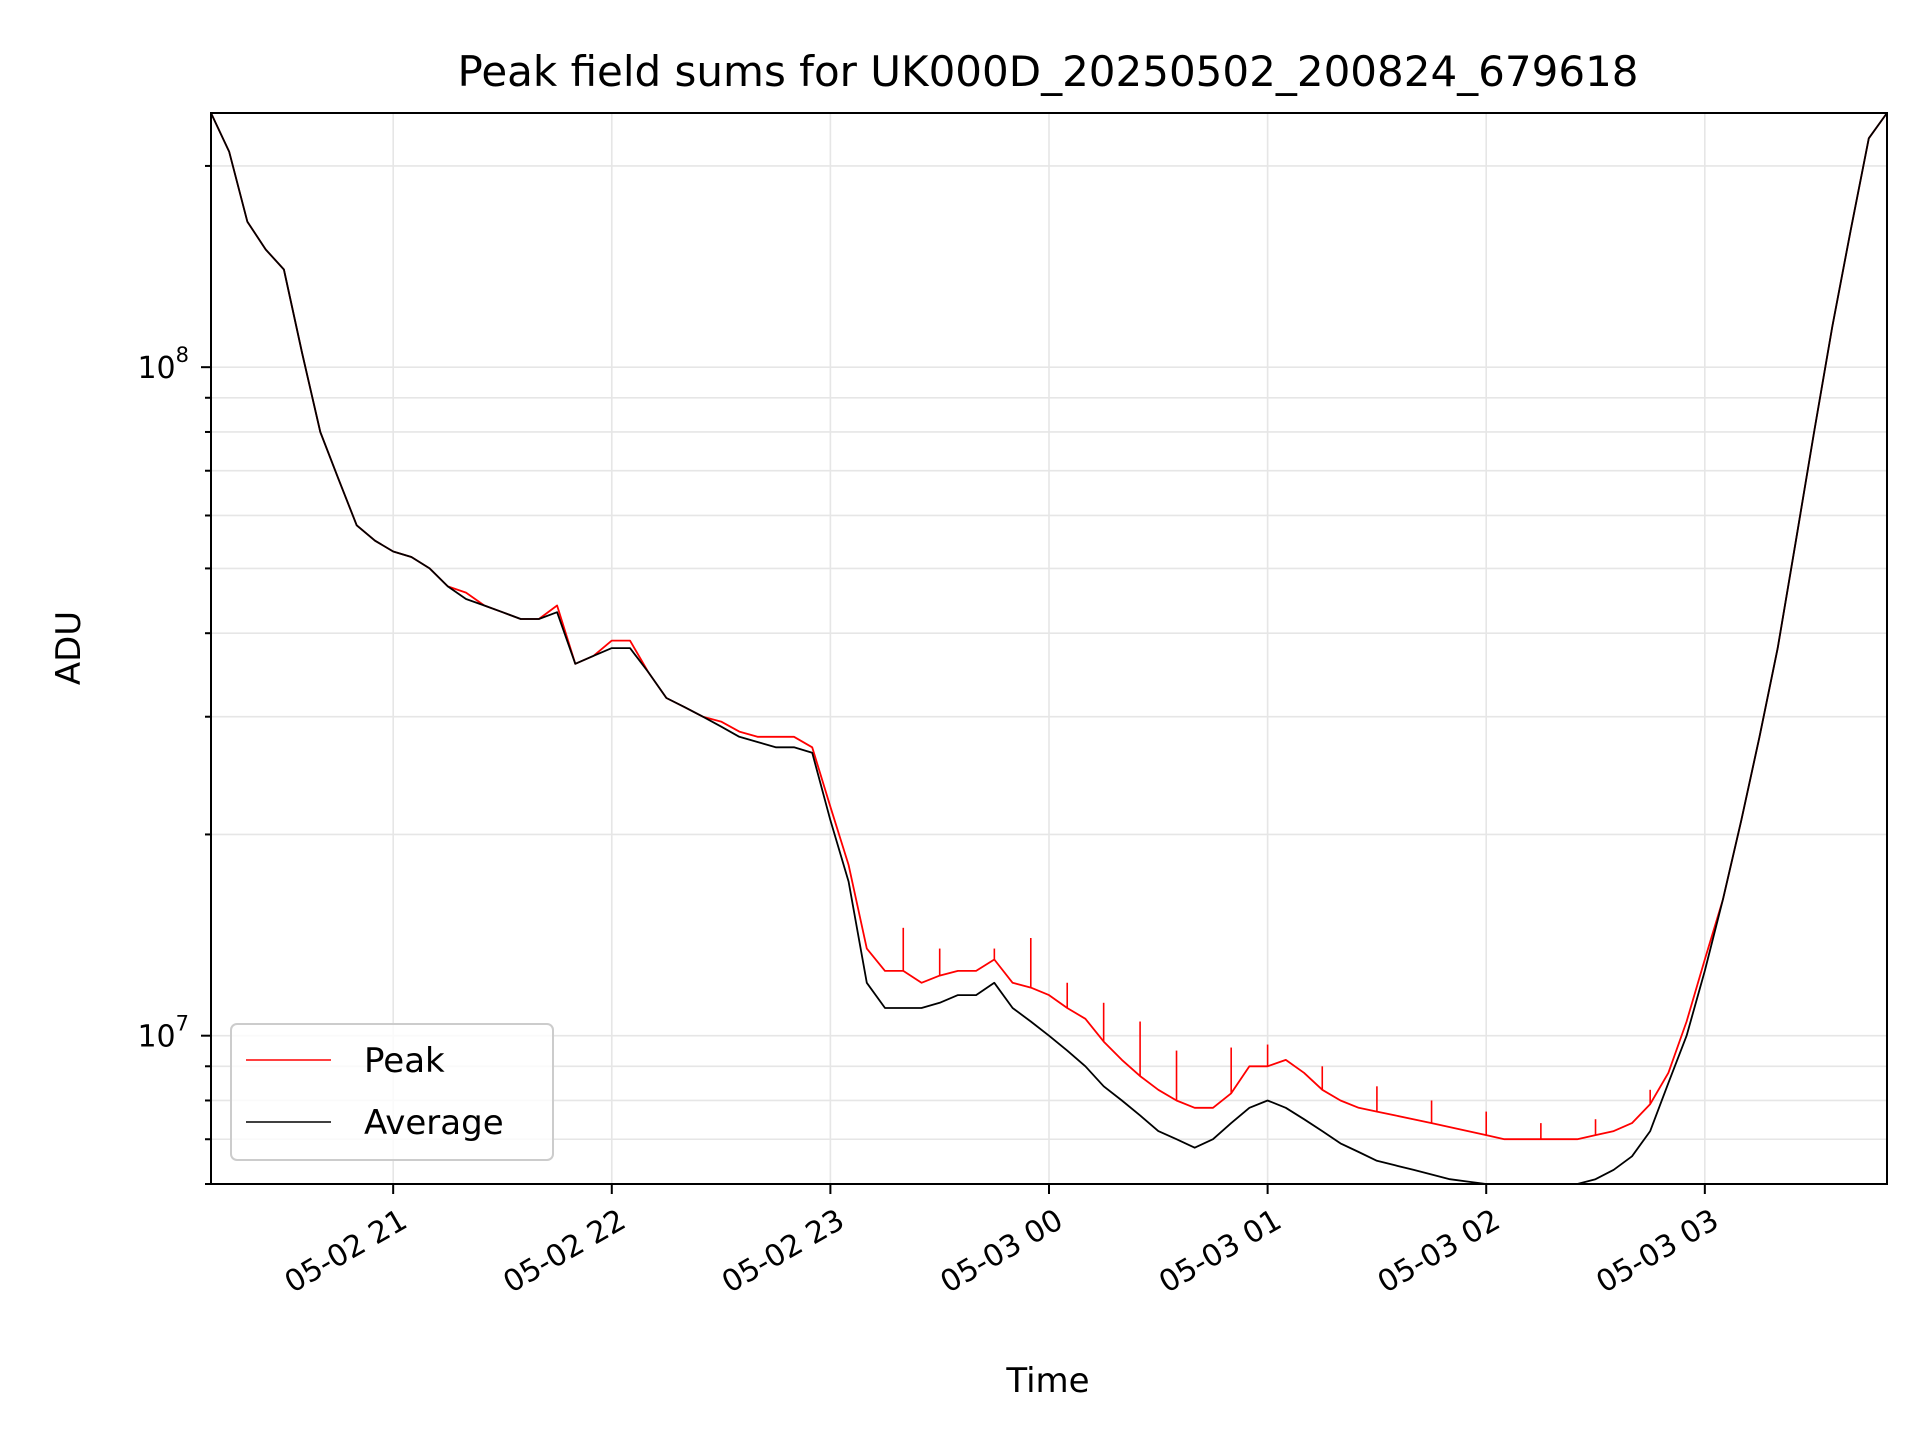  Describe the element at coordinates (182, 355) in the screenshot. I see `y-tick-label-exp: 8` at that location.